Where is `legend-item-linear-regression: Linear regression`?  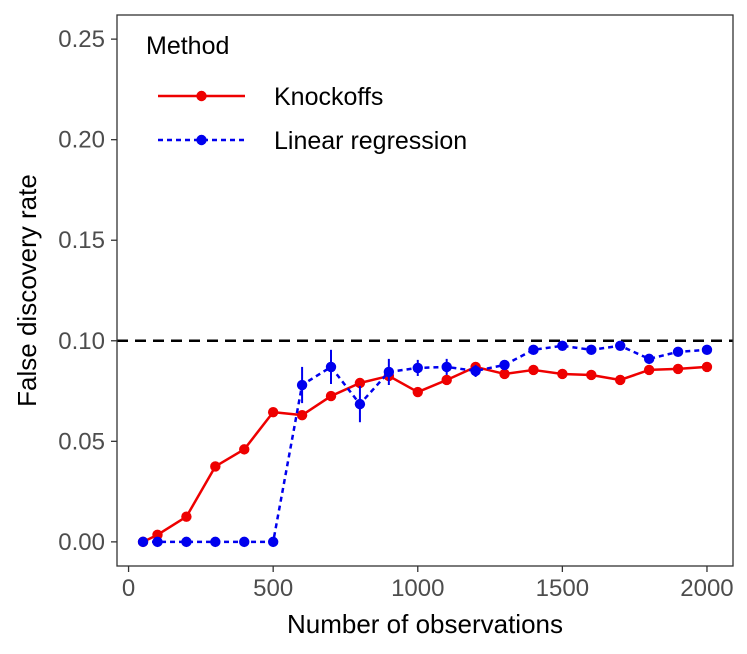 legend-item-linear-regression: Linear regression is located at coordinates (312, 141).